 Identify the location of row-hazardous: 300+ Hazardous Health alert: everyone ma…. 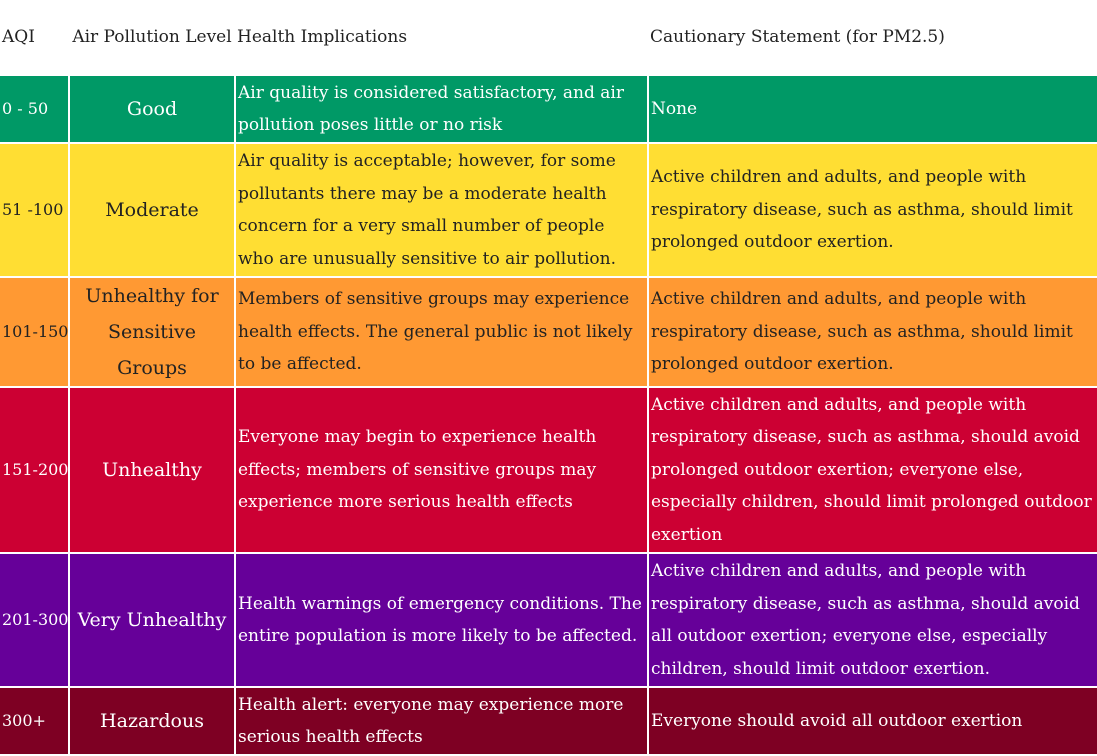
(548, 721).